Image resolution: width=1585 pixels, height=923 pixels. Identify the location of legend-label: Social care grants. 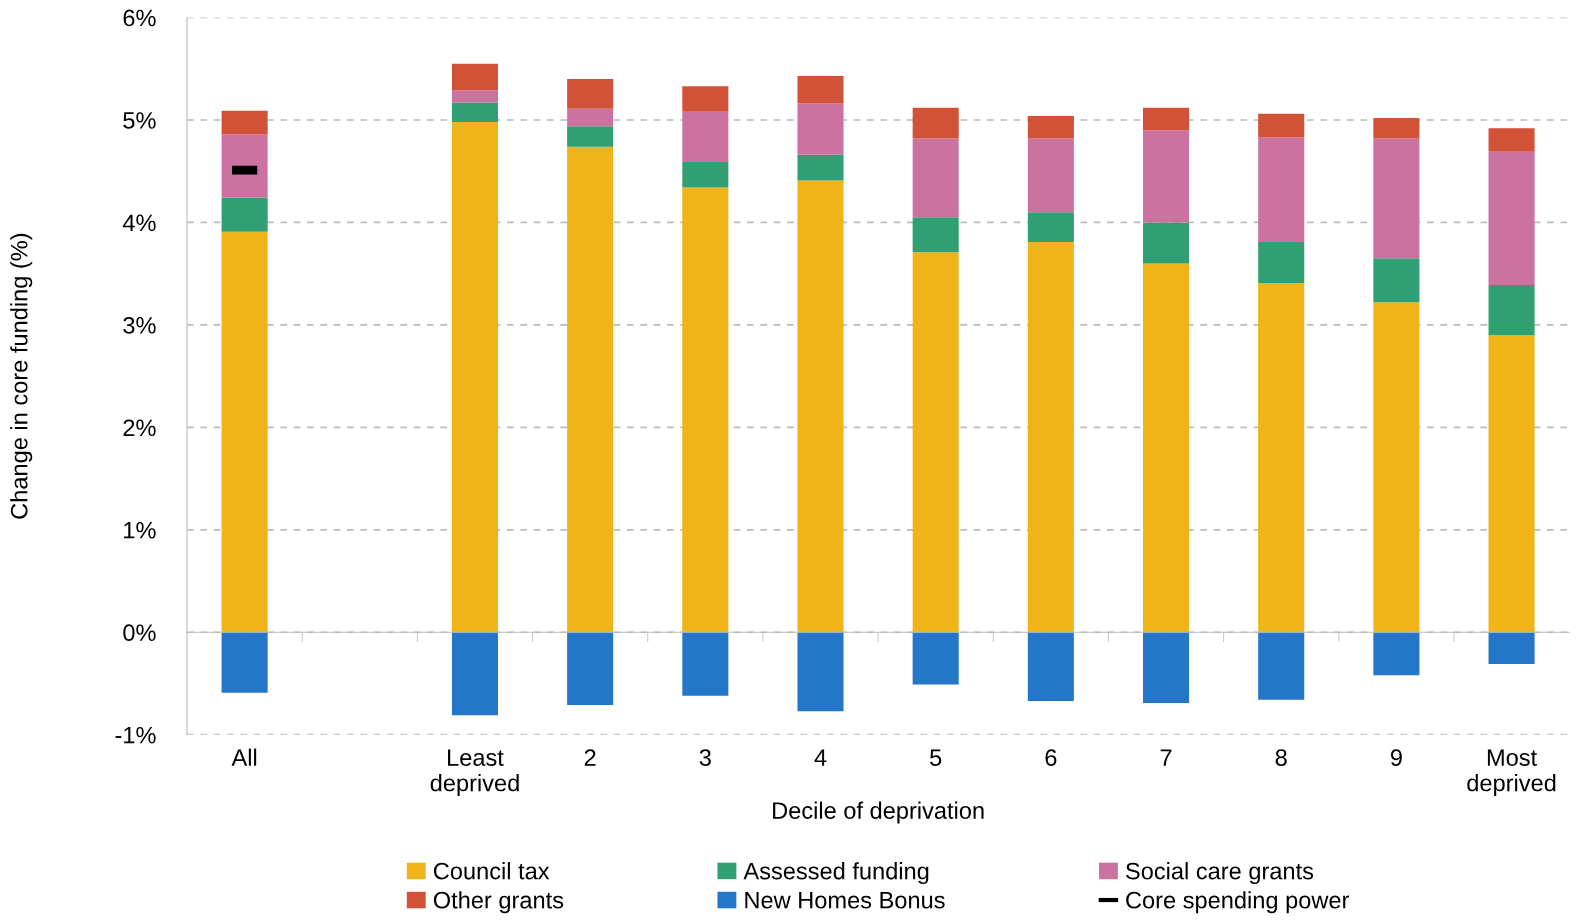
(1220, 873).